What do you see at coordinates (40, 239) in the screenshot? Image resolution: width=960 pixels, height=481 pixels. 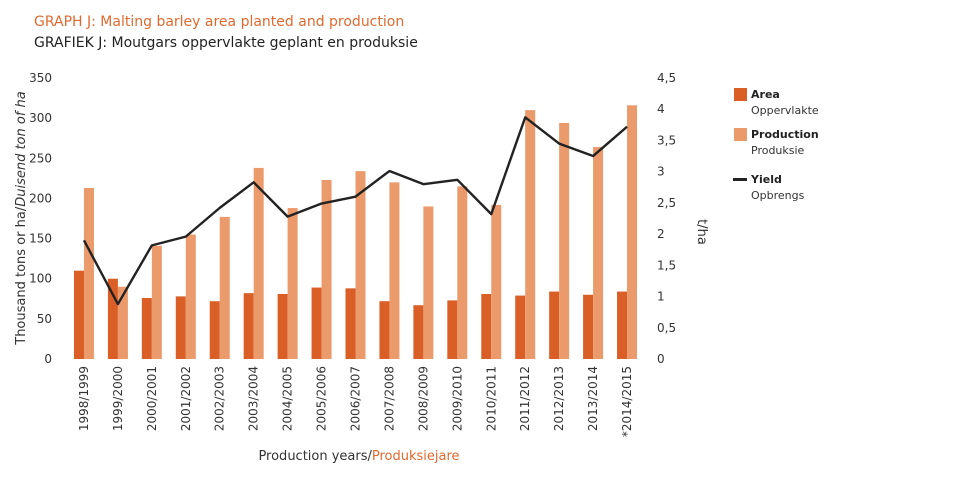 I see `left-axis-tick-label: 150` at bounding box center [40, 239].